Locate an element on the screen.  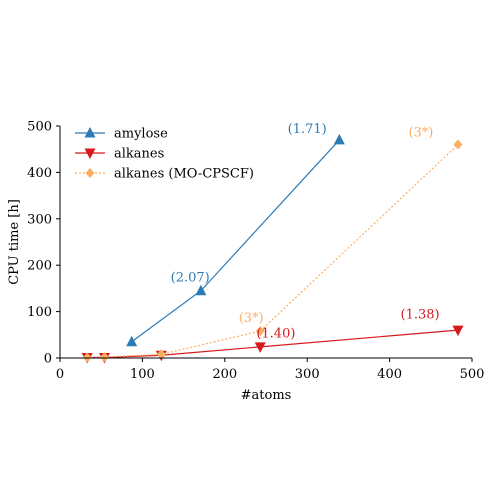
x-tick-label: 400 is located at coordinates (389, 374).